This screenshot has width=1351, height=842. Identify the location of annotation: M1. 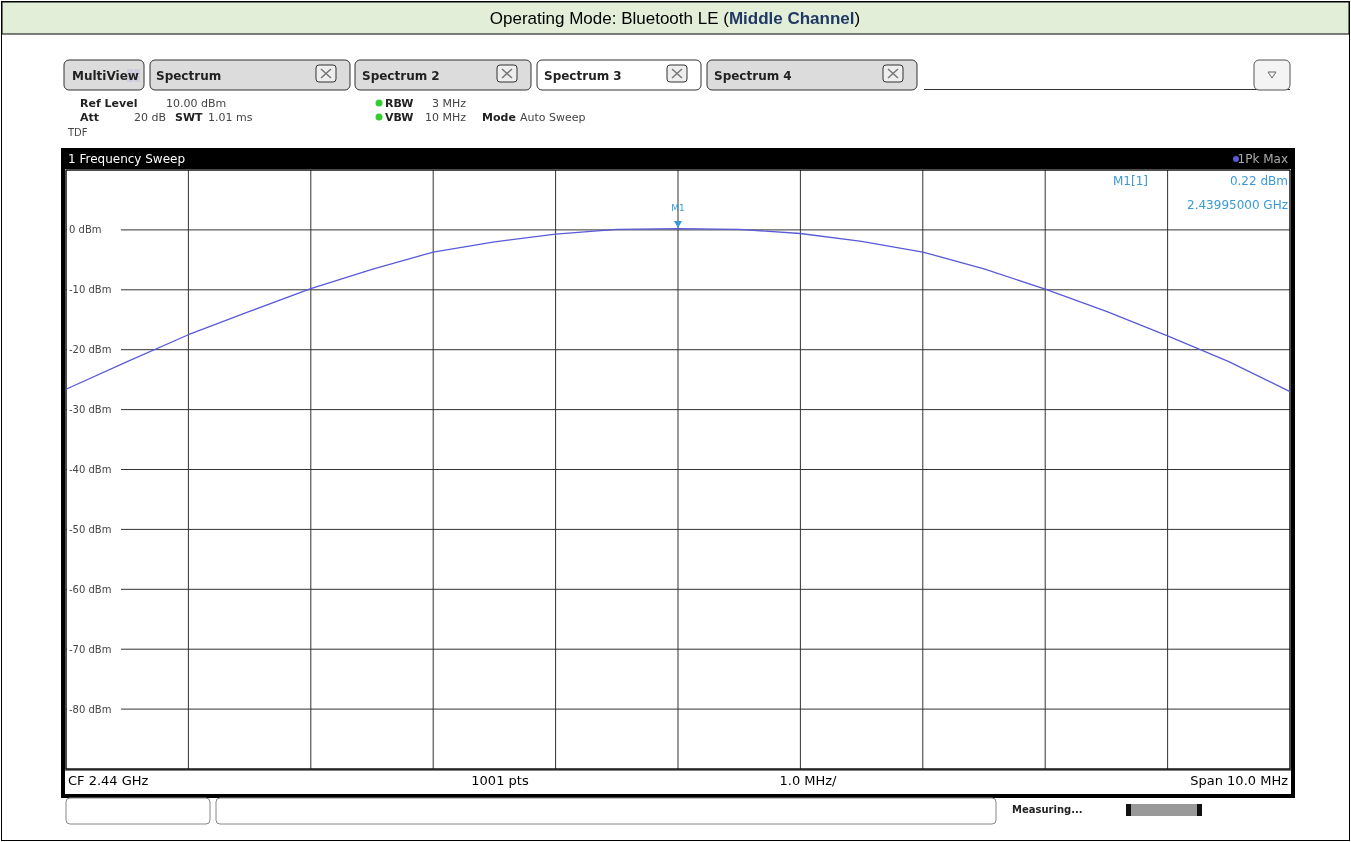
(678, 208).